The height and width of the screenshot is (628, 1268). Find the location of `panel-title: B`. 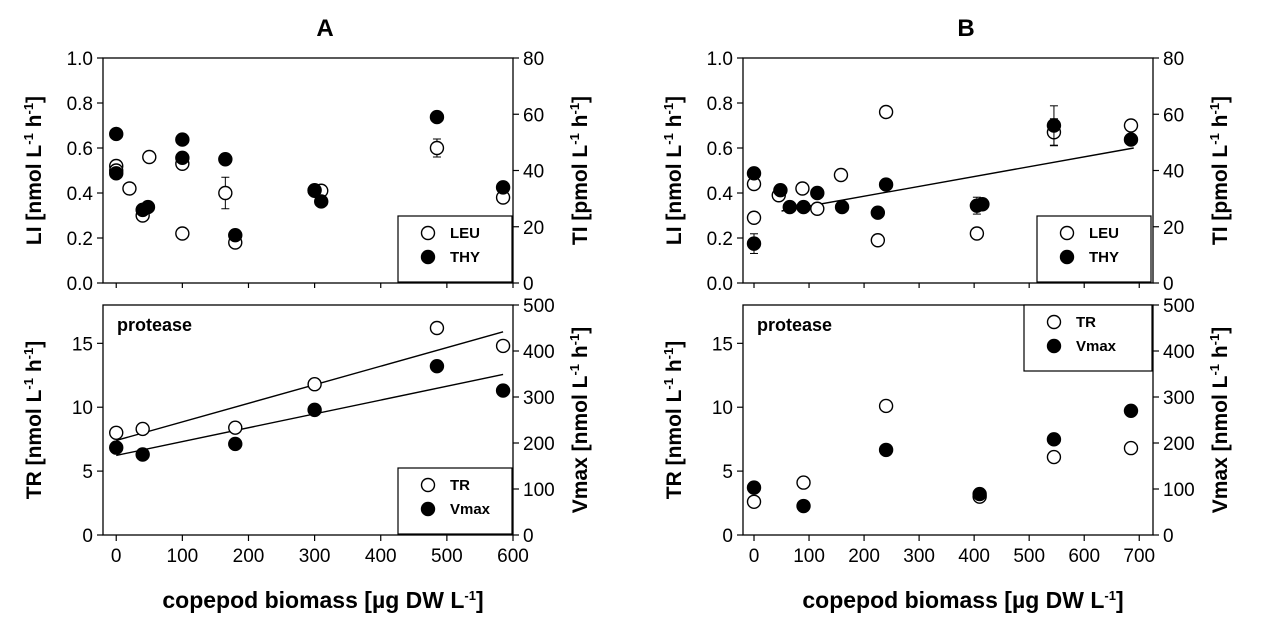

panel-title: B is located at coordinates (965, 28).